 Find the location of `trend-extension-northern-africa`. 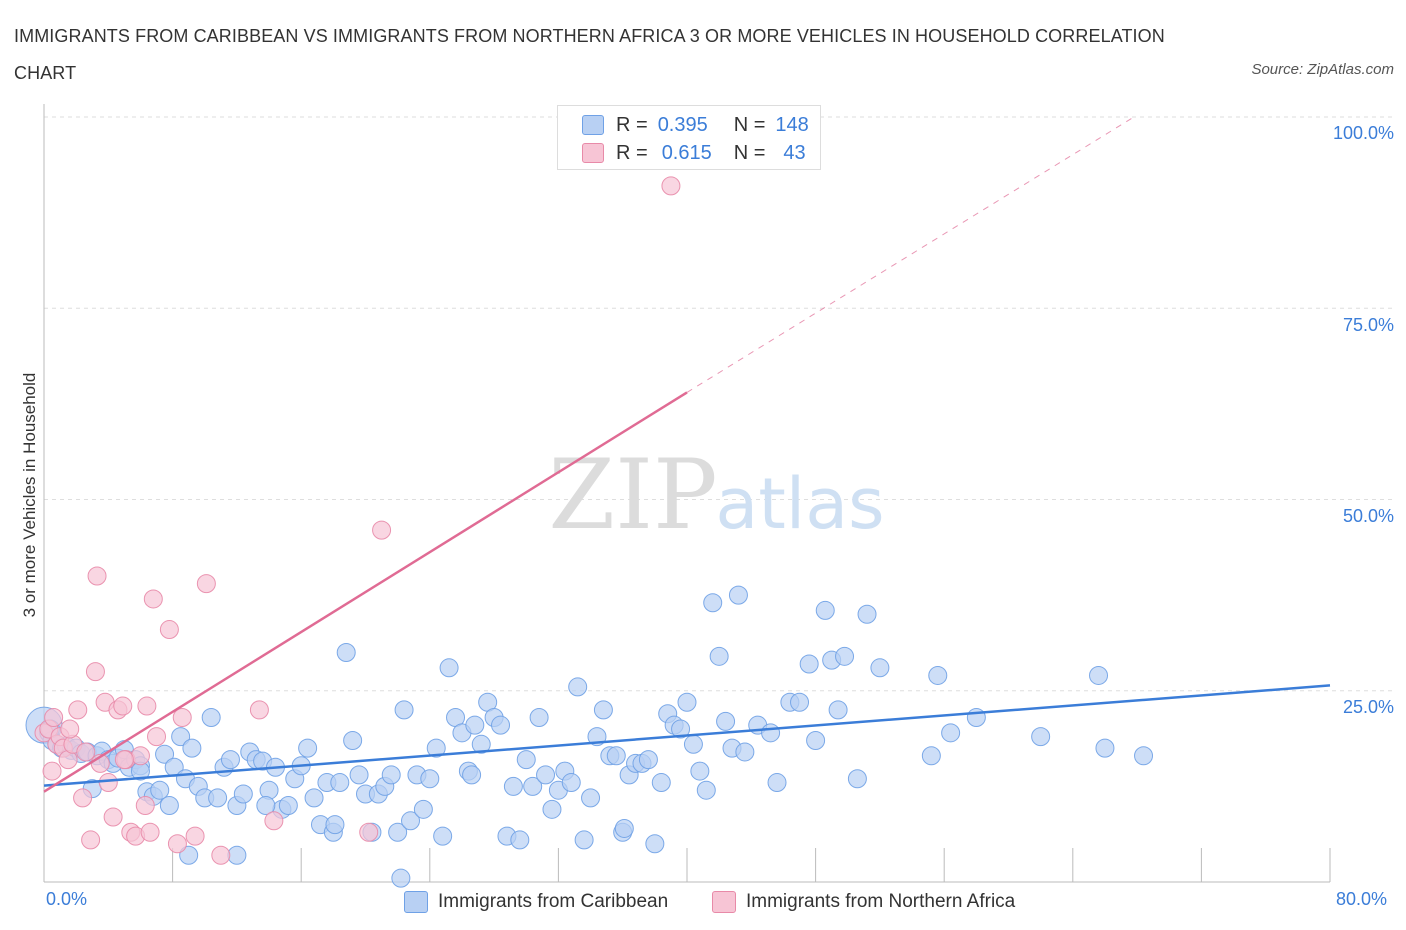

trend-extension-northern-africa is located at coordinates (910, 254).